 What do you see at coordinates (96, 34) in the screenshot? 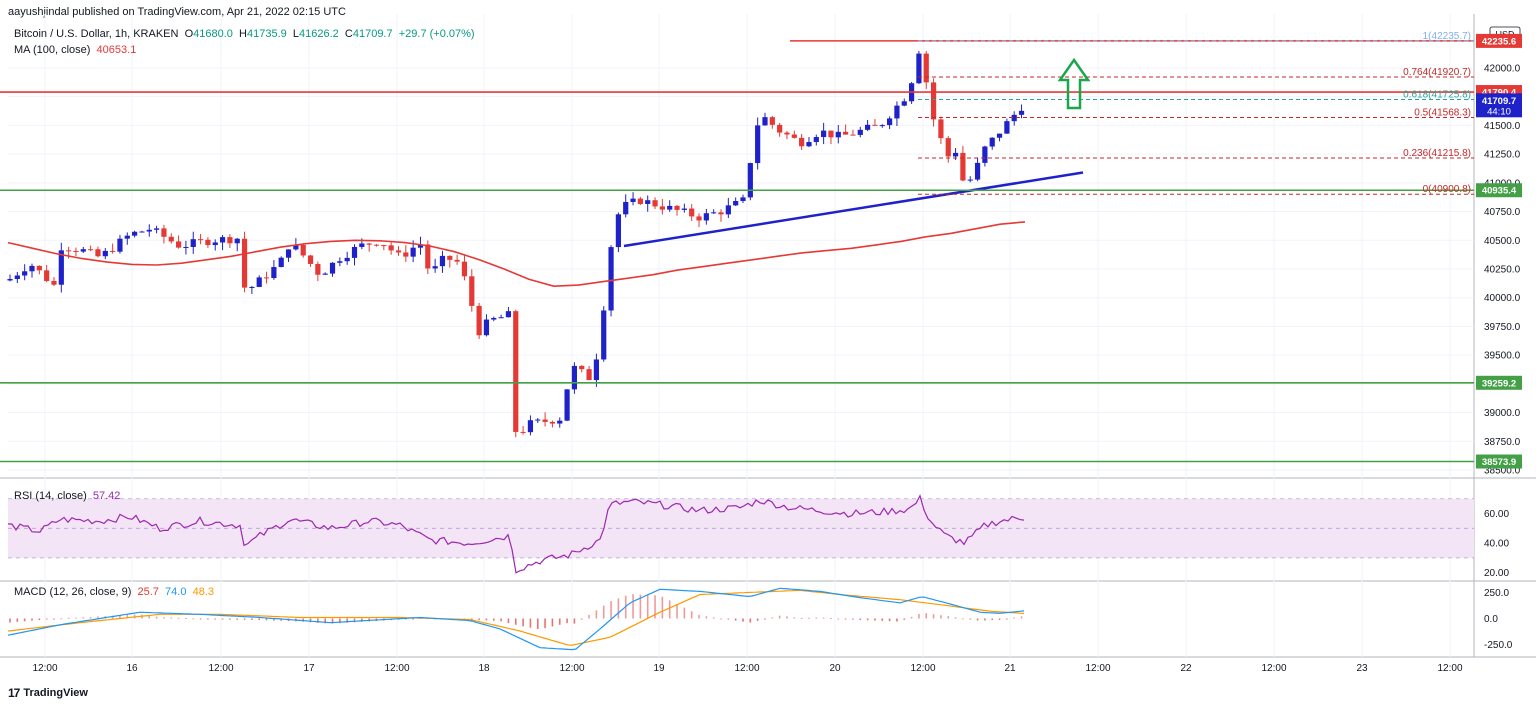
I see `symbol-label: Bitcoin / U.S. Dollar, 1h, KRAKEN` at bounding box center [96, 34].